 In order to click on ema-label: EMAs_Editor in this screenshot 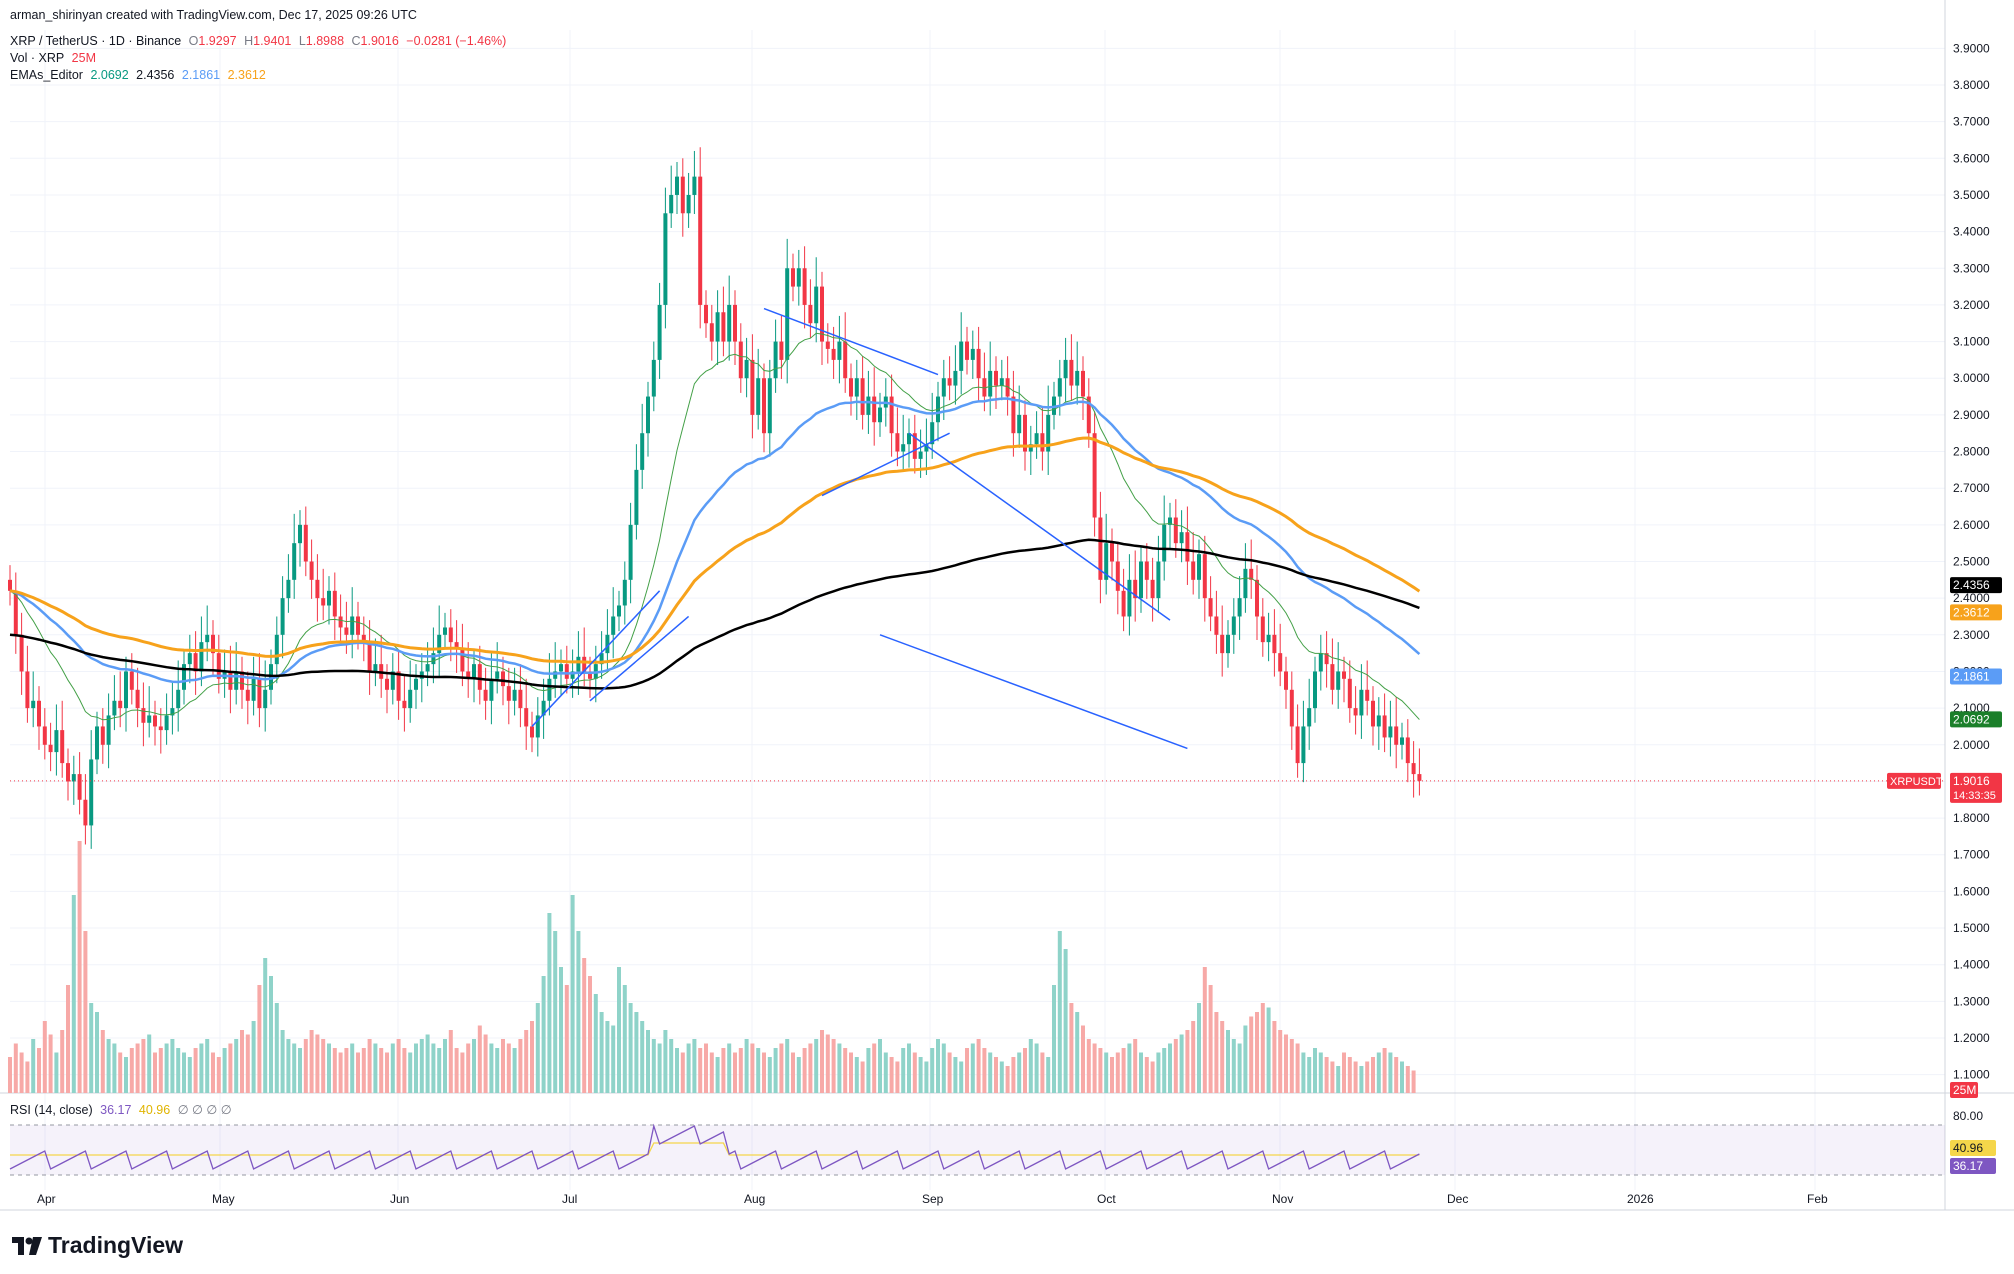, I will do `click(46, 75)`.